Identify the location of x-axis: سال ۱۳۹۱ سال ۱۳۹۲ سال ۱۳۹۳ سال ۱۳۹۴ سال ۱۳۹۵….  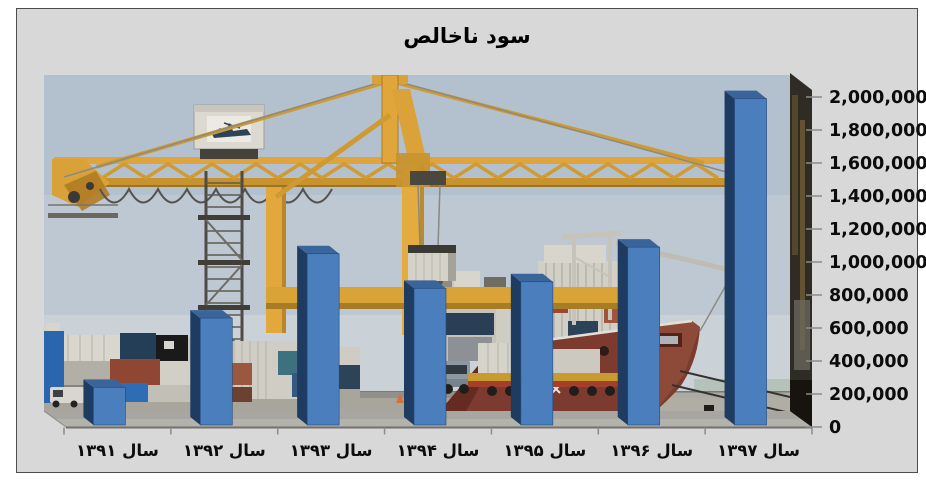
(438, 443).